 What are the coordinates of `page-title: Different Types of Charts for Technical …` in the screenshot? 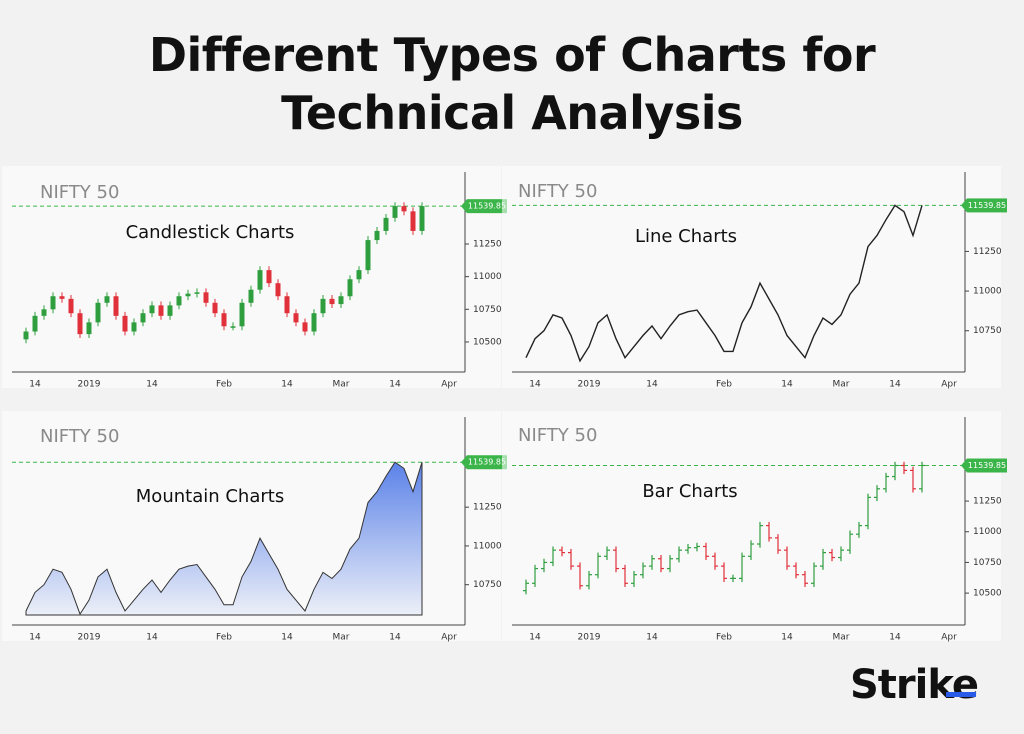 It's located at (512, 84).